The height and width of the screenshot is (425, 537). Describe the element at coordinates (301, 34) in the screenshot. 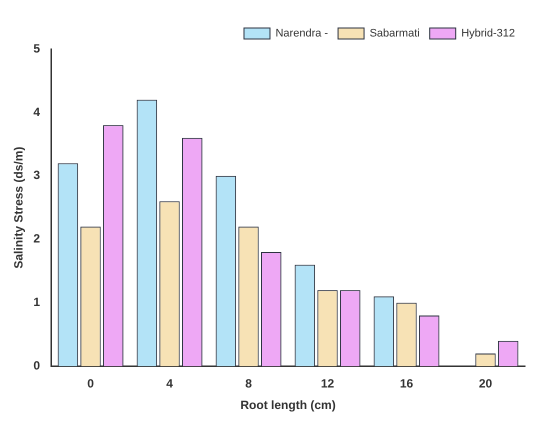

I see `legend-label: Narendra -` at that location.